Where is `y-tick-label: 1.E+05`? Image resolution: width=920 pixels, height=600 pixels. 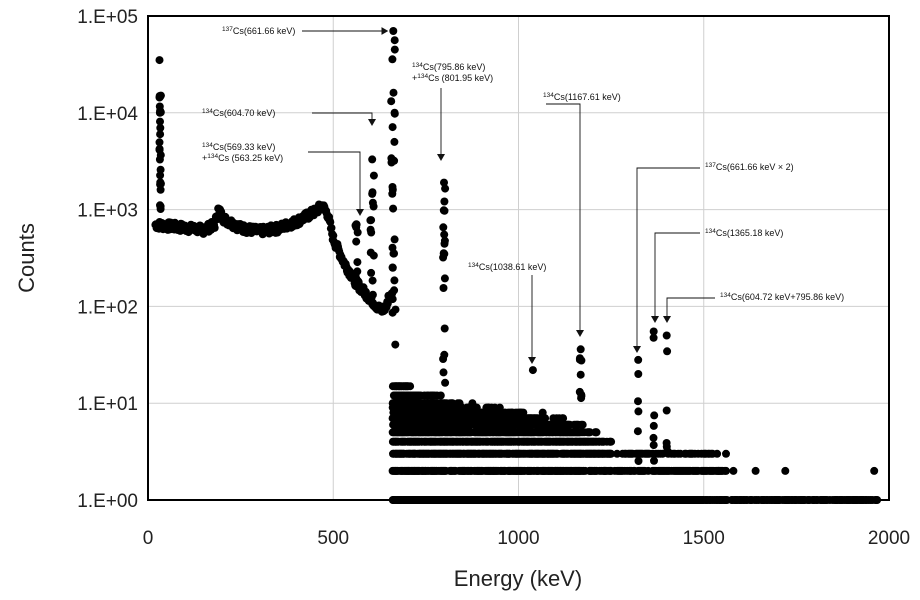
y-tick-label: 1.E+05 is located at coordinates (107, 17).